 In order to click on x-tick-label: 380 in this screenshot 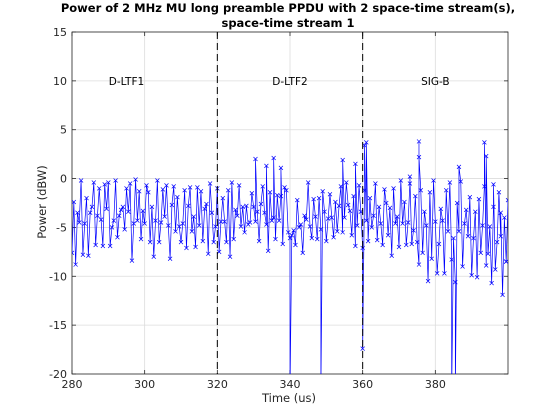, I will do `click(435, 384)`.